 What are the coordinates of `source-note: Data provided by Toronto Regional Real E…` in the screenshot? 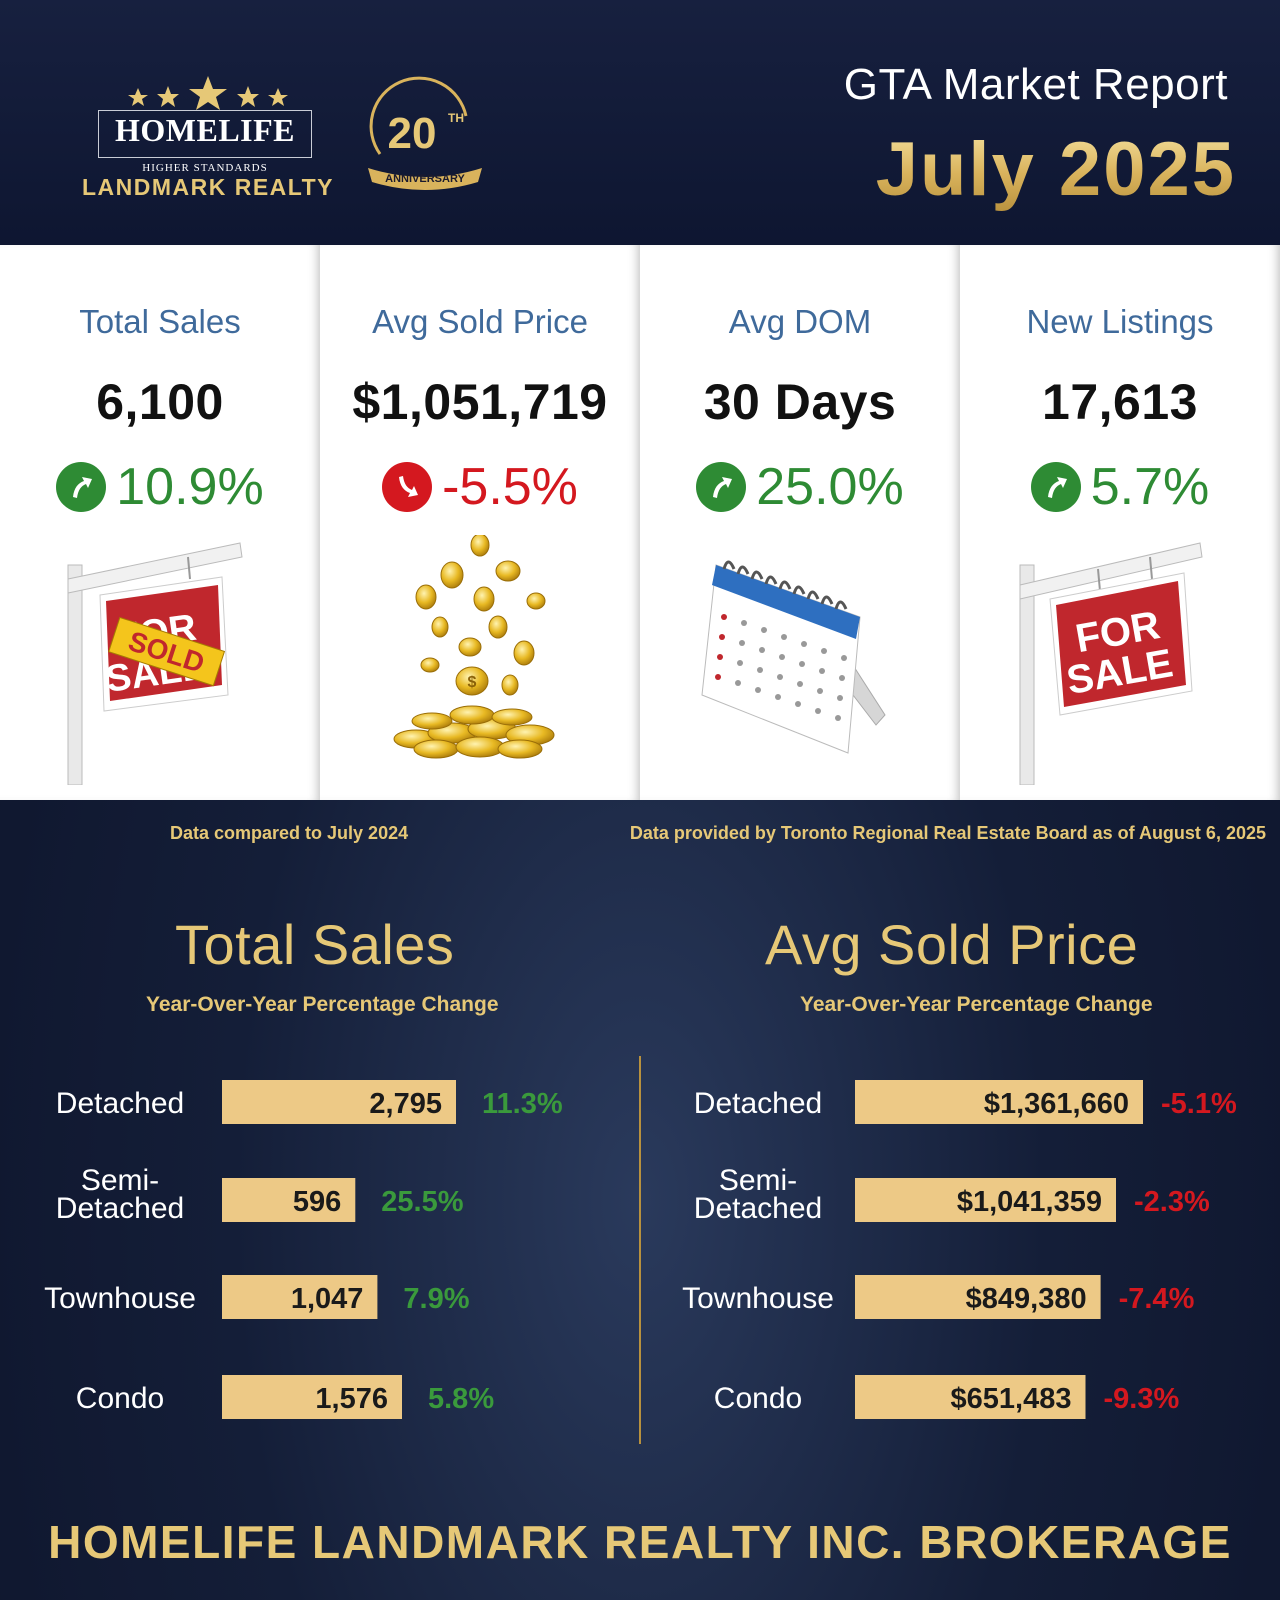 It's located at (947, 833).